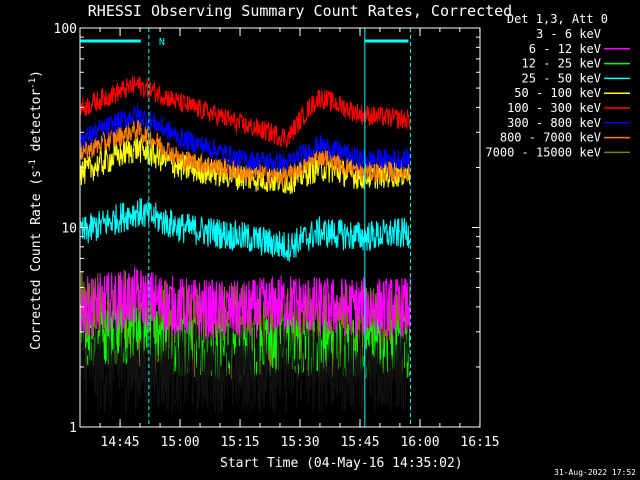 This screenshot has height=480, width=640. Describe the element at coordinates (557, 19) in the screenshot. I see `legend-header: Det 1,3, Att 0` at that location.